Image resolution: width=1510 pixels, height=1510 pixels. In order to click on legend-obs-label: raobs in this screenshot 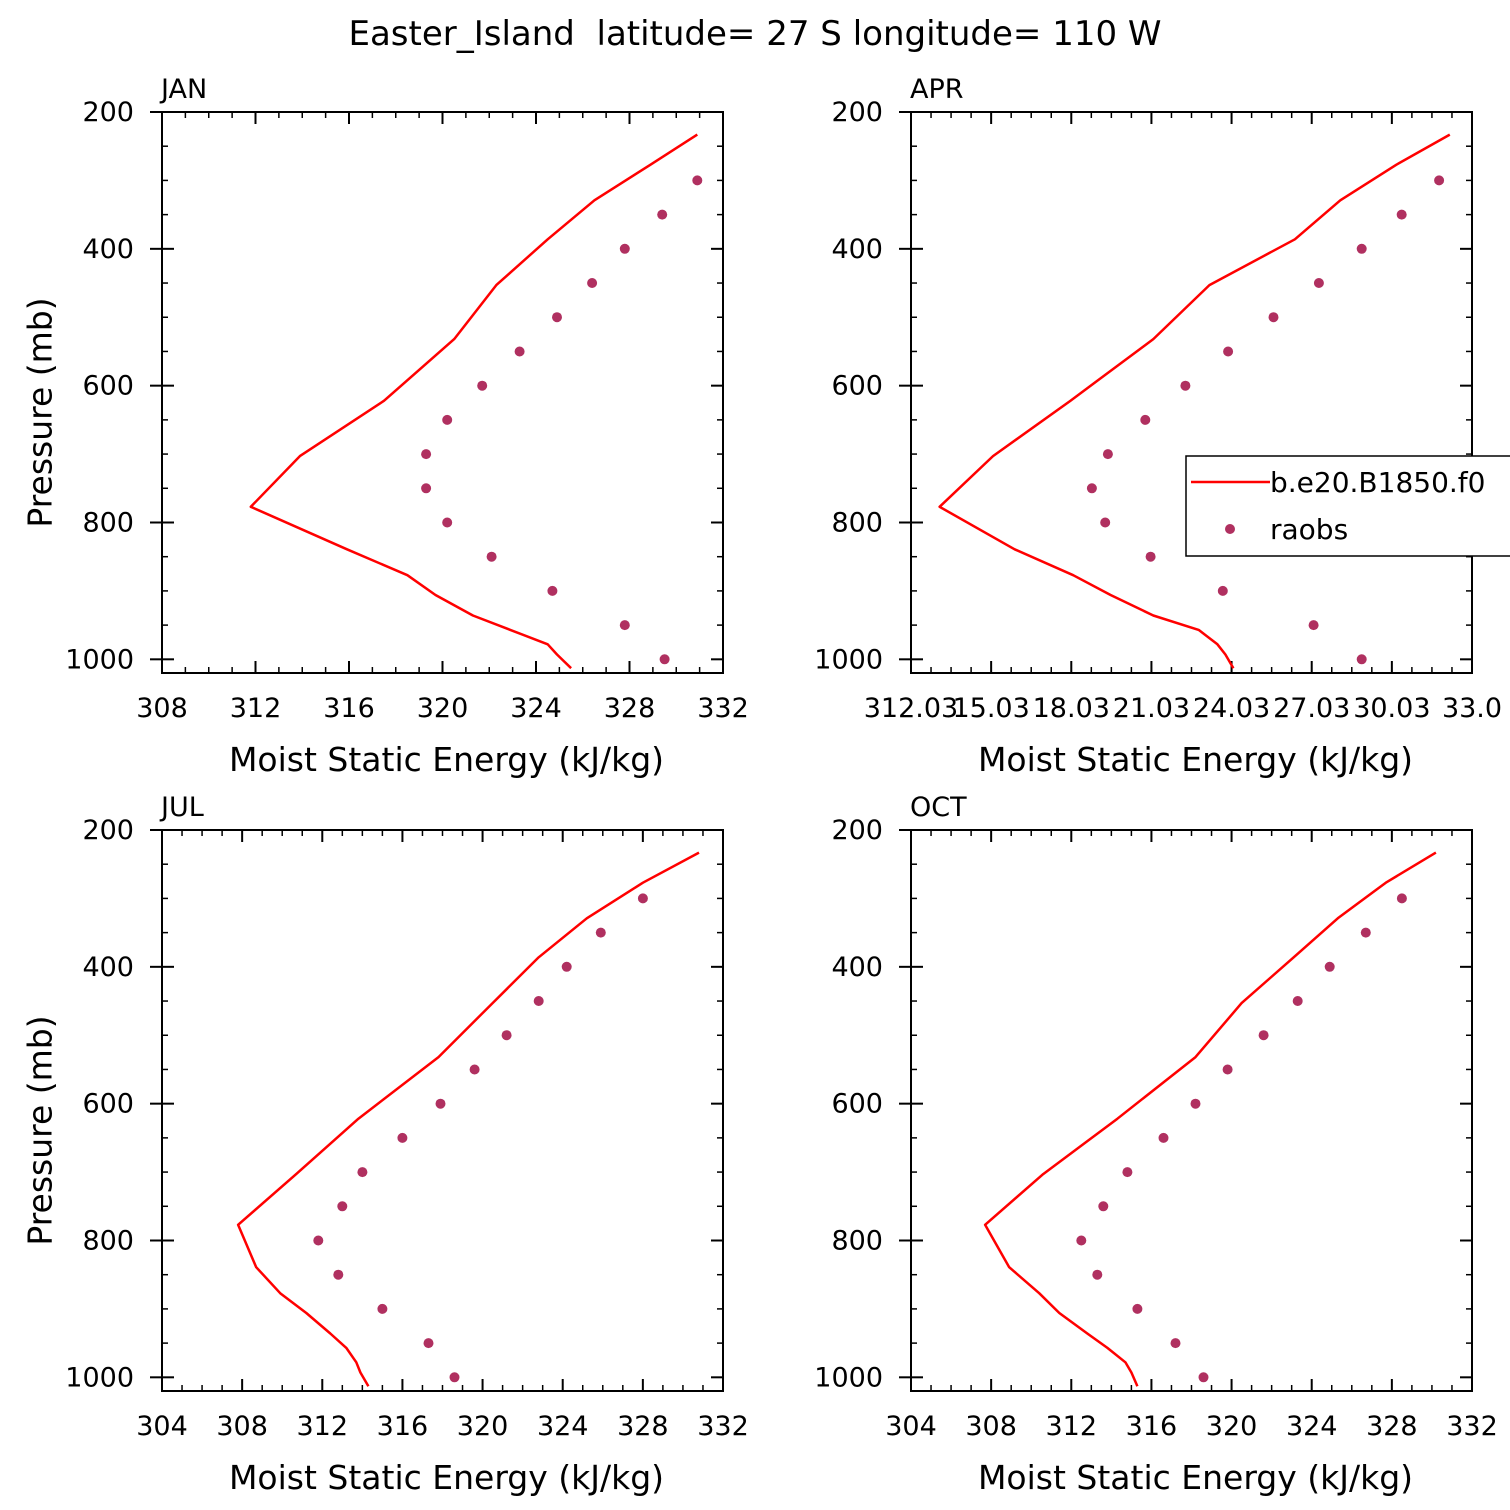, I will do `click(1309, 529)`.